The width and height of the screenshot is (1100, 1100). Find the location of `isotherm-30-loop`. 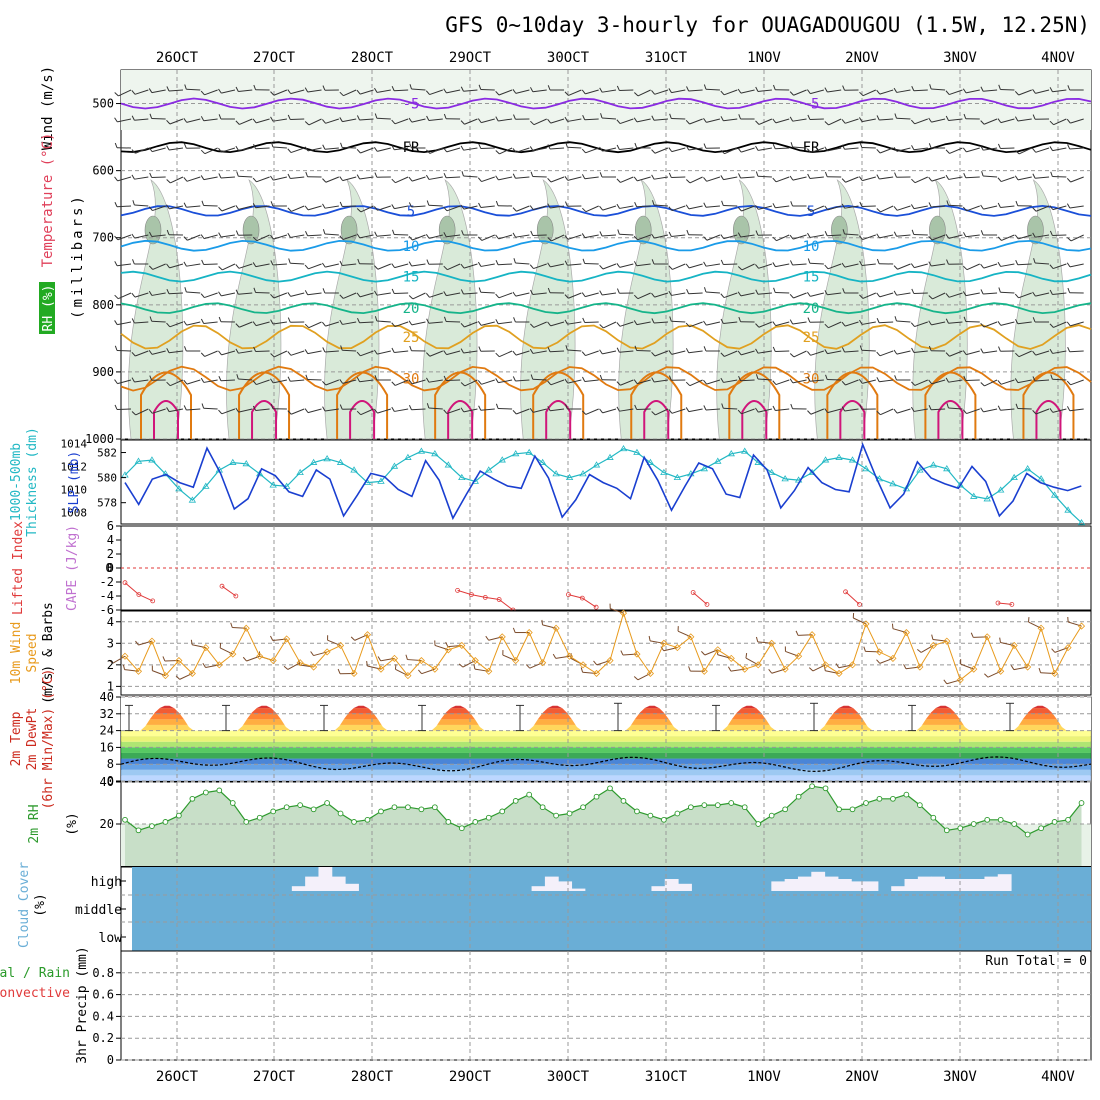

isotherm-30-loop is located at coordinates (558, 405).